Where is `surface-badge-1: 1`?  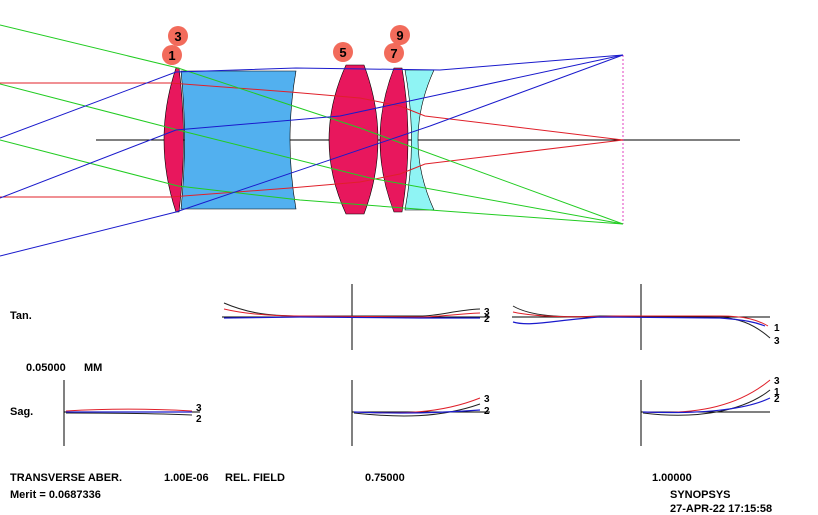
surface-badge-1: 1 is located at coordinates (172, 55).